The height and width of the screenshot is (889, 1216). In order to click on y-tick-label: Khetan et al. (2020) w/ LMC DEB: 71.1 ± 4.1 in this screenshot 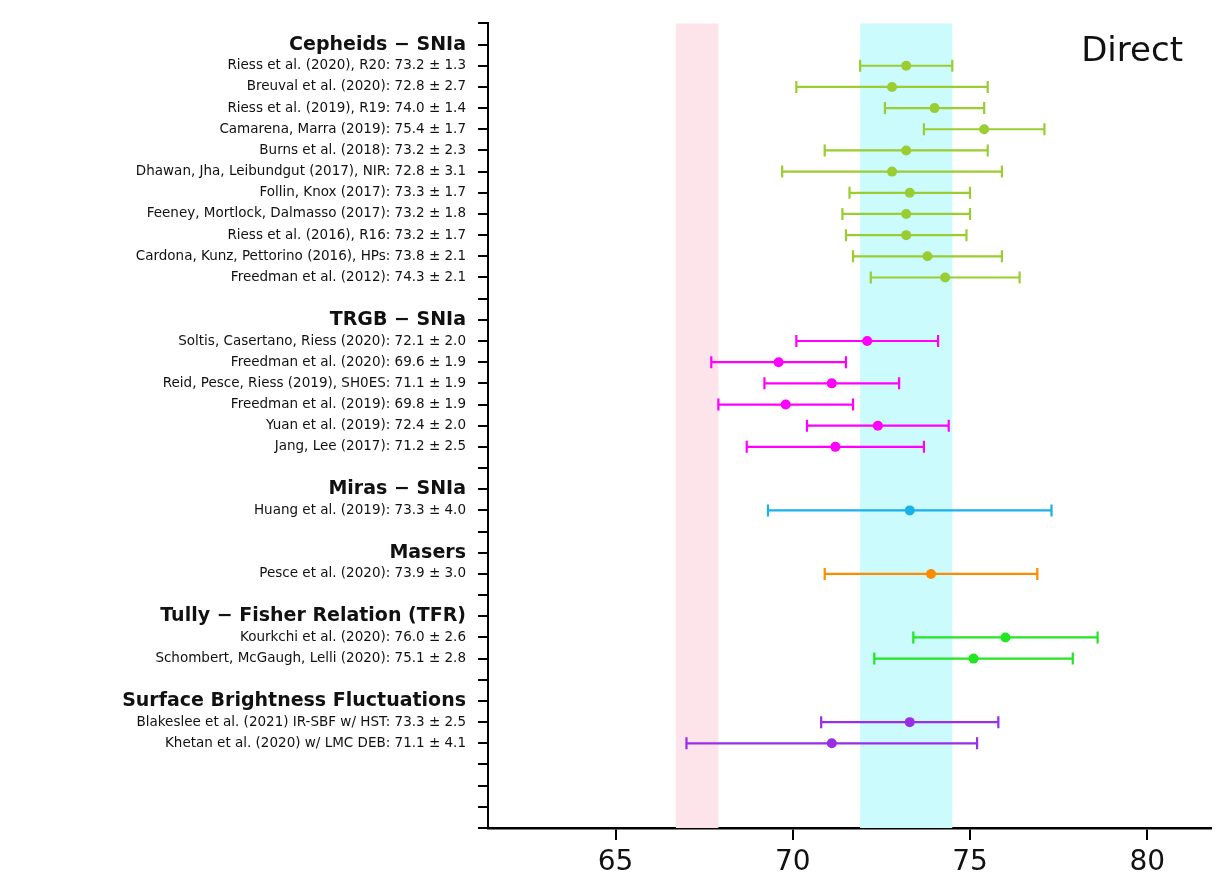, I will do `click(315, 741)`.